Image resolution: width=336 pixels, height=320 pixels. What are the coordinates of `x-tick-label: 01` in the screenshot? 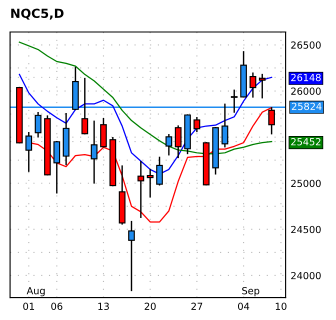 It's located at (28, 306).